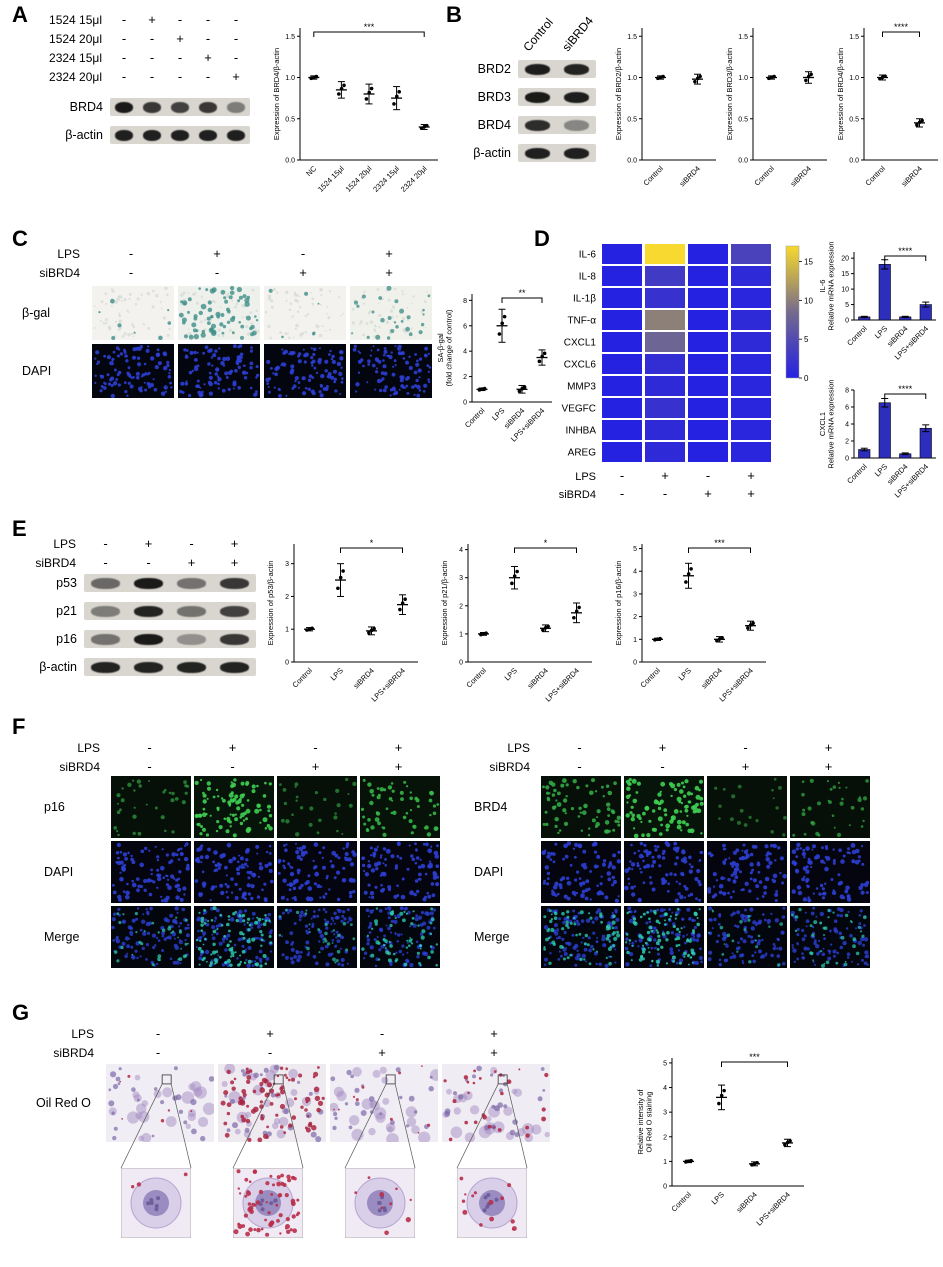 This screenshot has height=1267, width=943. What do you see at coordinates (63, 1103) in the screenshot?
I see `micro-row-label: Oil Red O` at bounding box center [63, 1103].